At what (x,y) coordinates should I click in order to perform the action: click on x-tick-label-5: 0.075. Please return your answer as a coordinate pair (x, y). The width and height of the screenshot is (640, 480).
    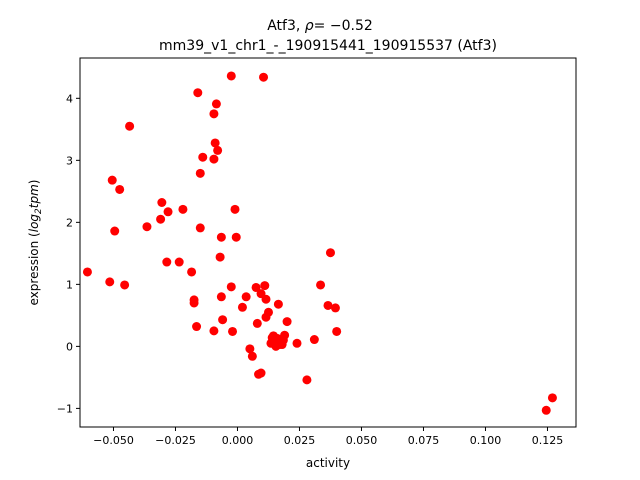
    Looking at the image, I should click on (424, 440).